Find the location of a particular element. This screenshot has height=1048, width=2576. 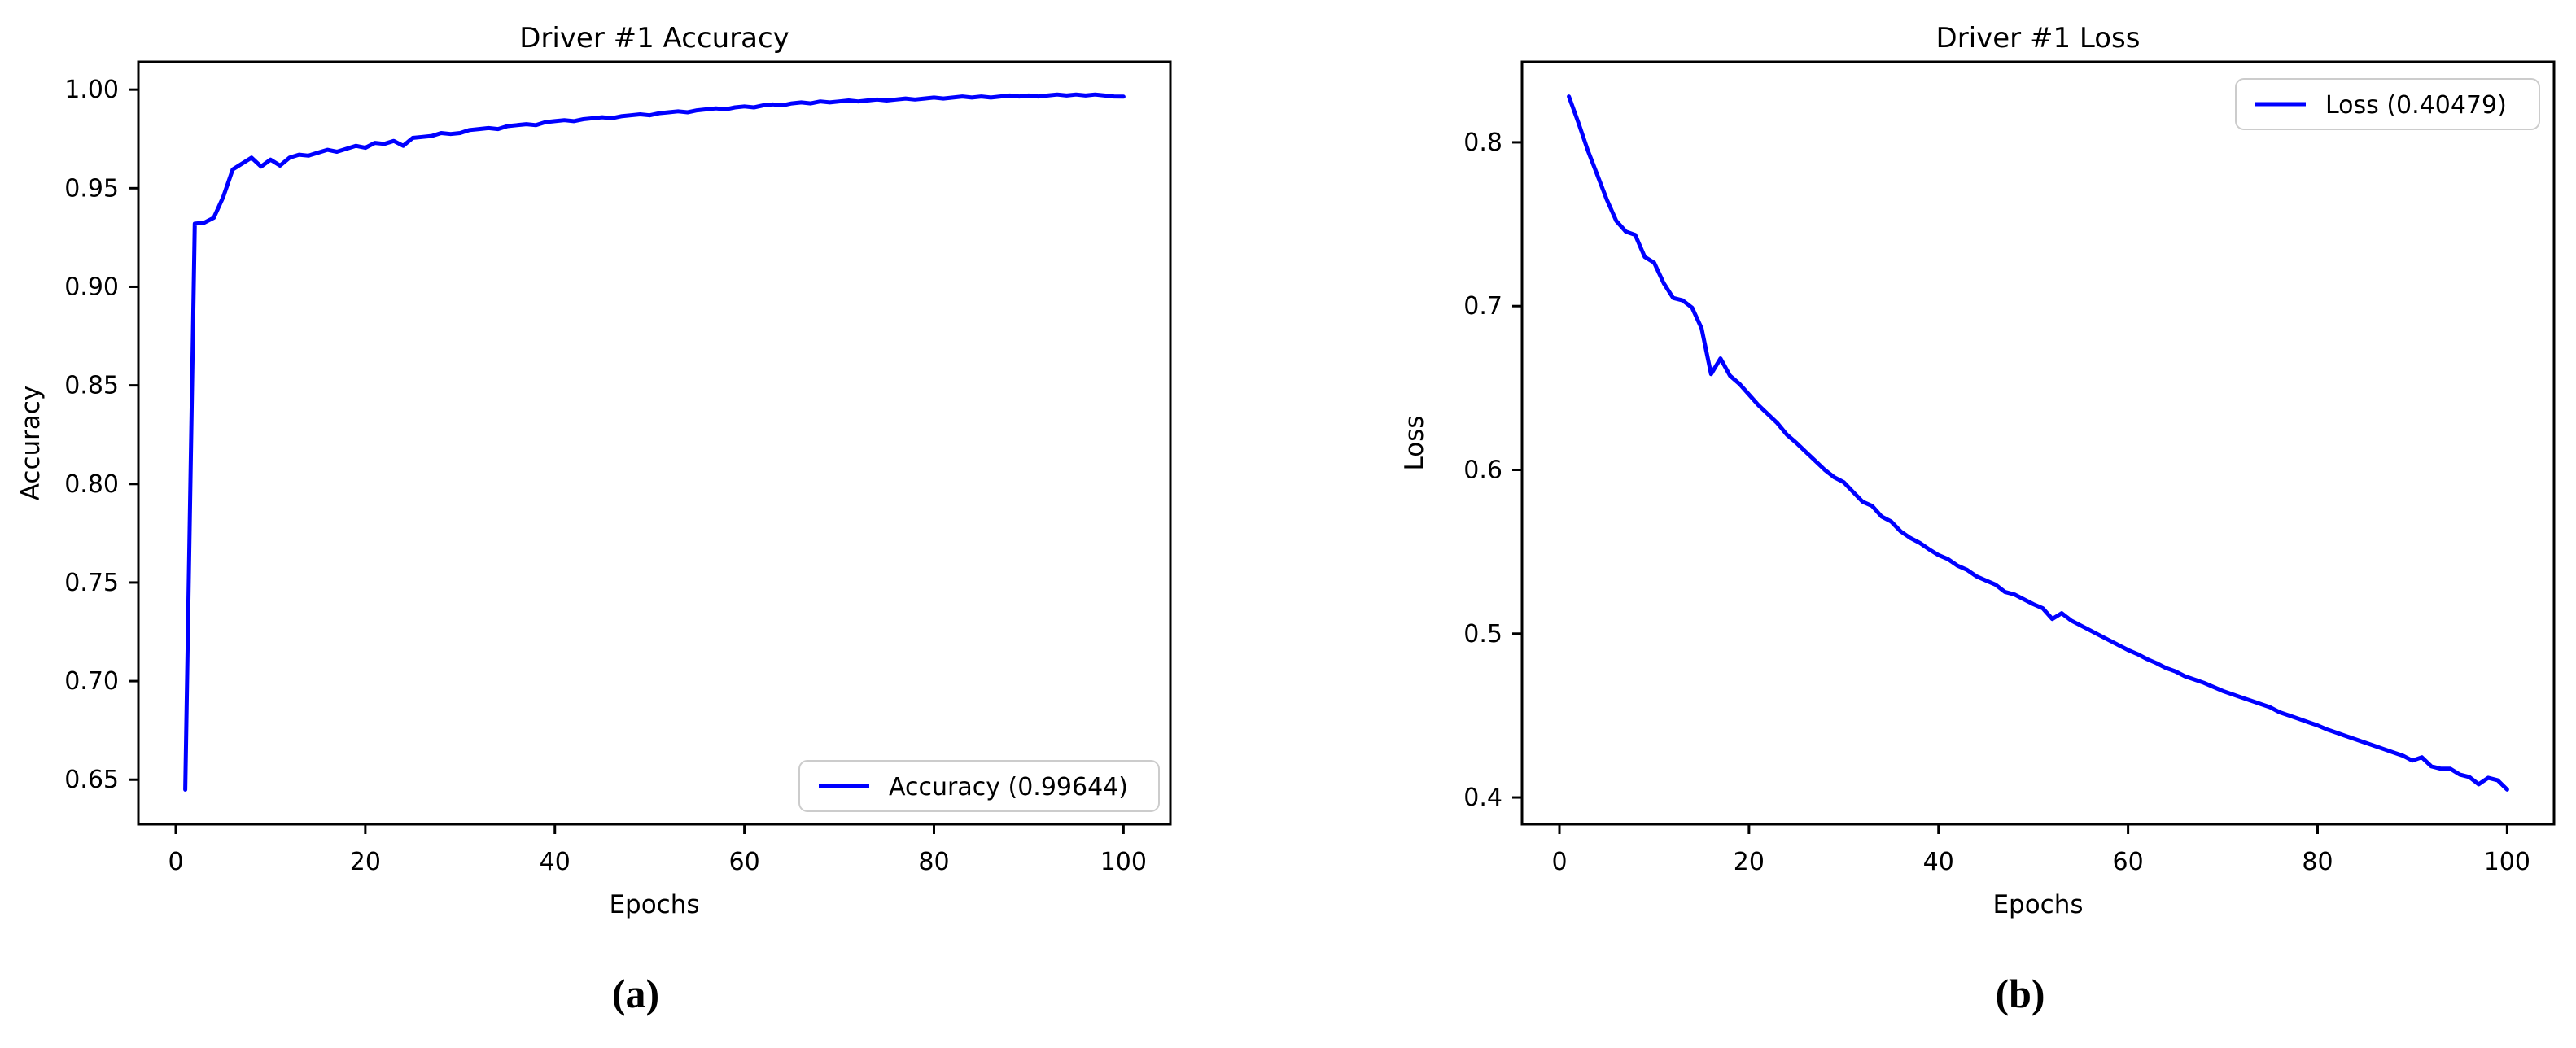

accuracy-y-tick-label: 0.85 is located at coordinates (91, 386).